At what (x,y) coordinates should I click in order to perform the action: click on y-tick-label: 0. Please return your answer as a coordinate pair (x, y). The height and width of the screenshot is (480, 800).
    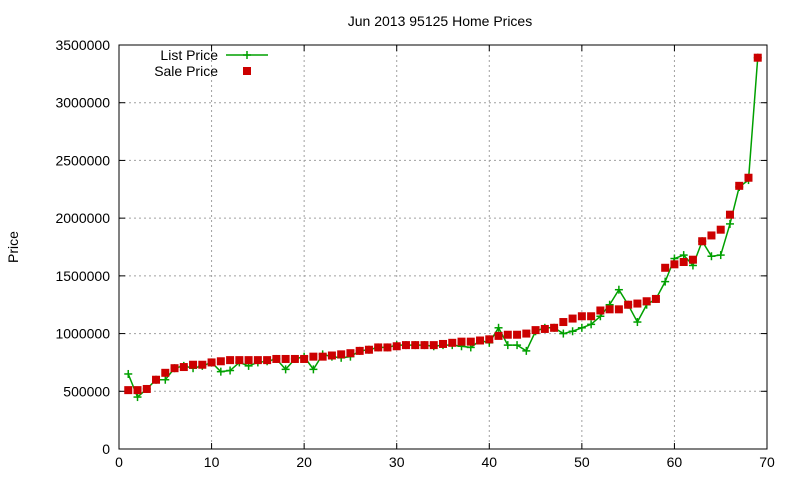
    Looking at the image, I should click on (106, 449).